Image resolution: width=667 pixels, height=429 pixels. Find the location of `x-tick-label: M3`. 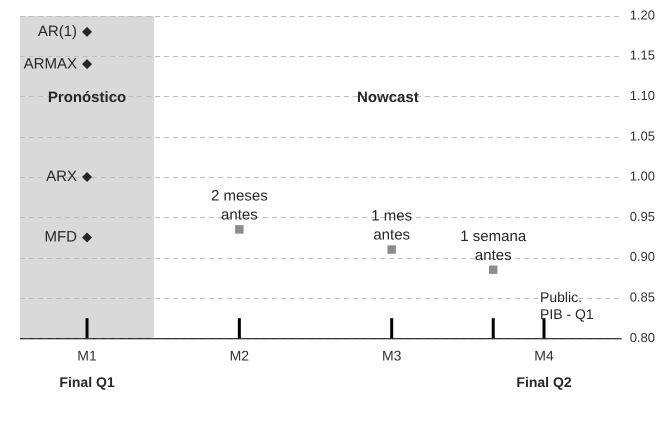

x-tick-label: M3 is located at coordinates (392, 355).